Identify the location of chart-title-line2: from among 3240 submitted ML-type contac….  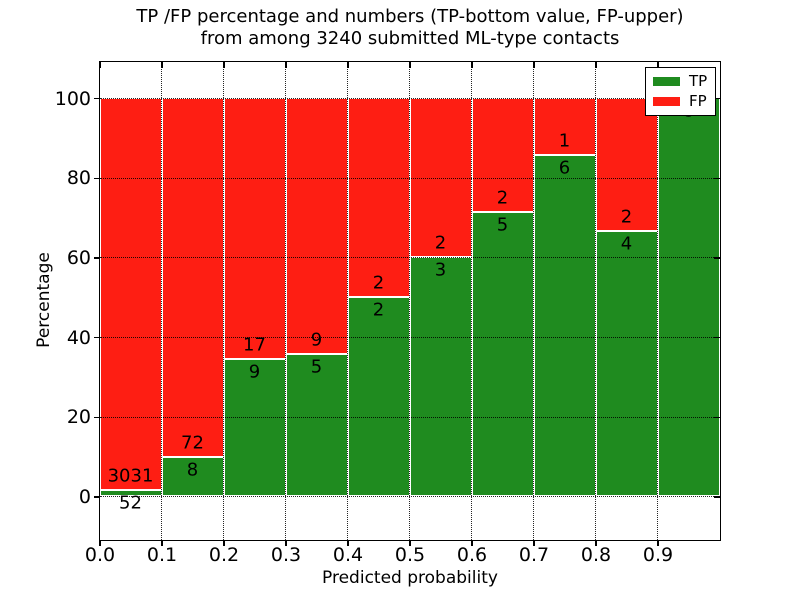
(410, 38).